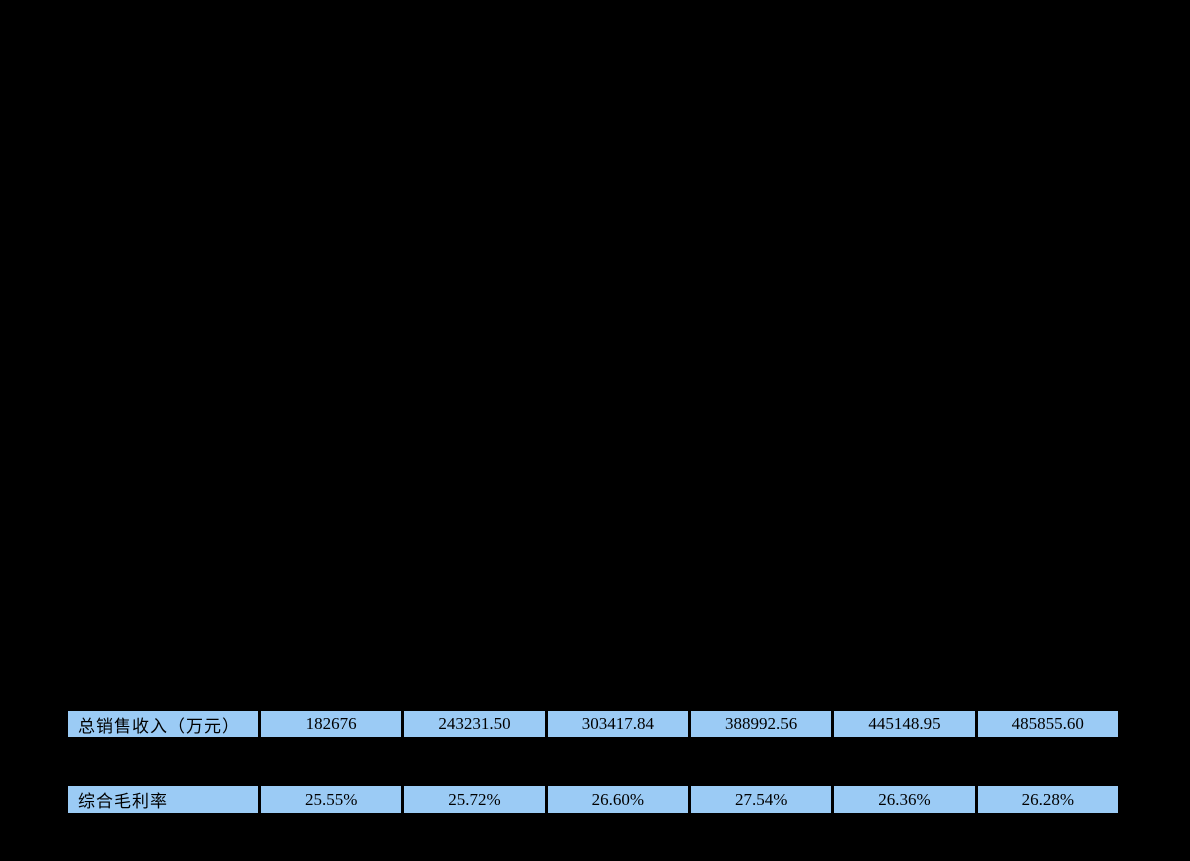 Image resolution: width=1190 pixels, height=861 pixels. I want to click on row-label: 综合毛利率, so click(163, 799).